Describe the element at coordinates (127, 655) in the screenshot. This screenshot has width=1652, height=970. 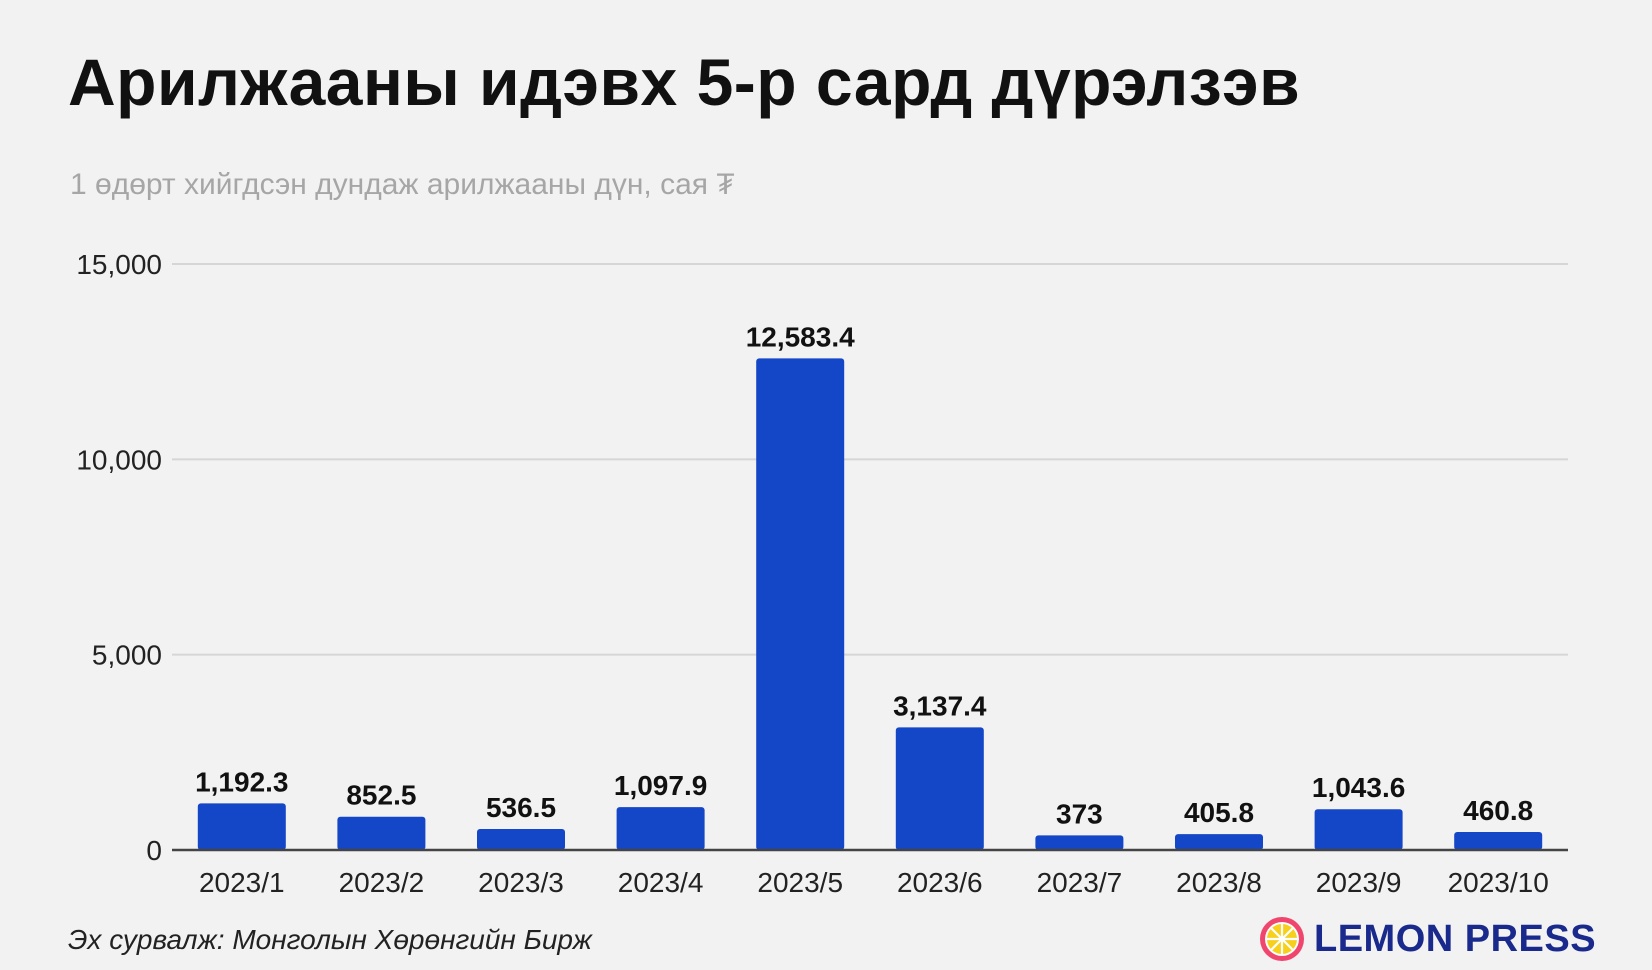
I see `y-tick-label: 5,000` at that location.